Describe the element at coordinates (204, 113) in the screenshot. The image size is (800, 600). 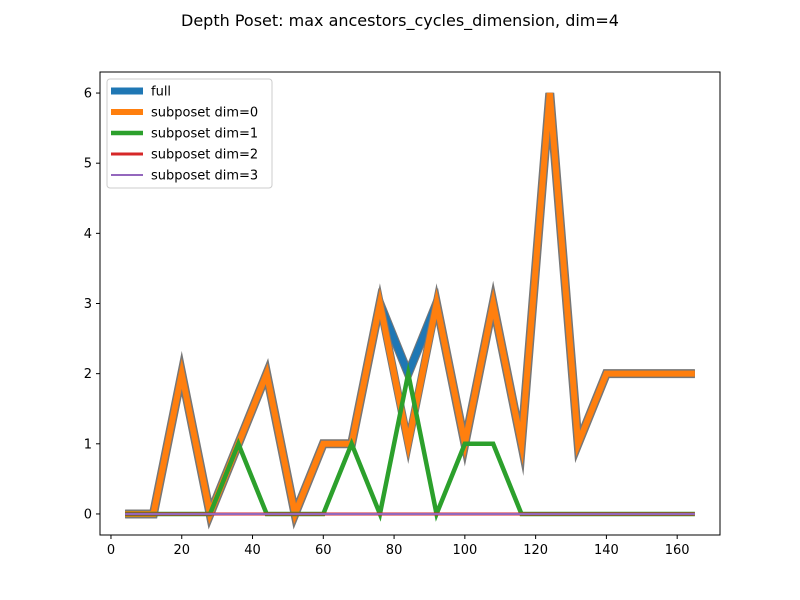
I see `legend-label-subposet-dim-0: subposet dim=0` at that location.